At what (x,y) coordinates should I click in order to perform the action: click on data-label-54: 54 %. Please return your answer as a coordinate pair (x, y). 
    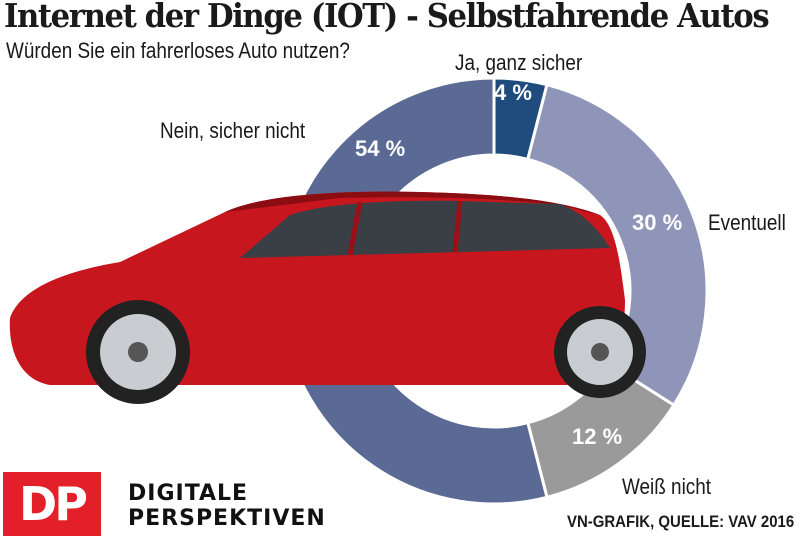
    Looking at the image, I should click on (380, 148).